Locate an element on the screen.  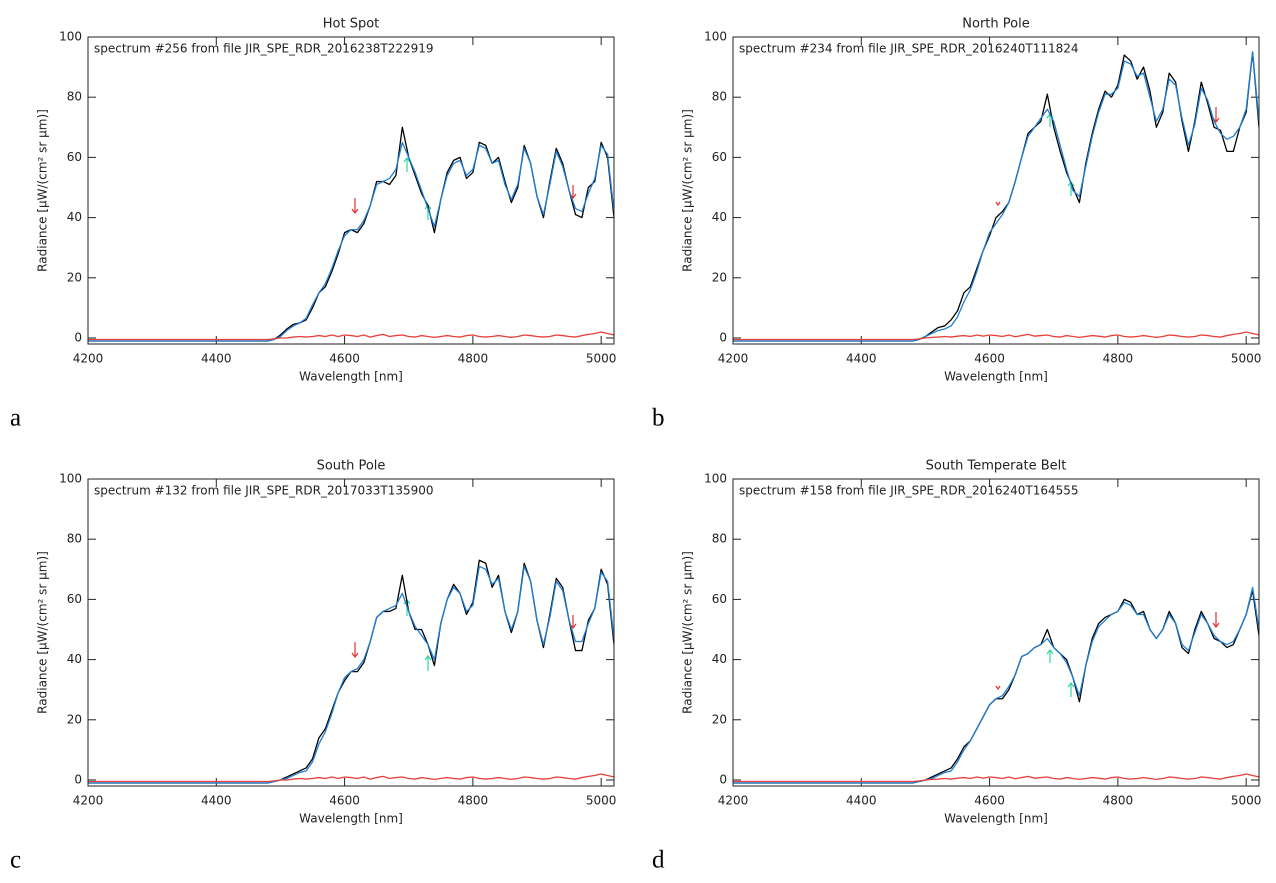
chart-title: North Pole is located at coordinates (995, 24).